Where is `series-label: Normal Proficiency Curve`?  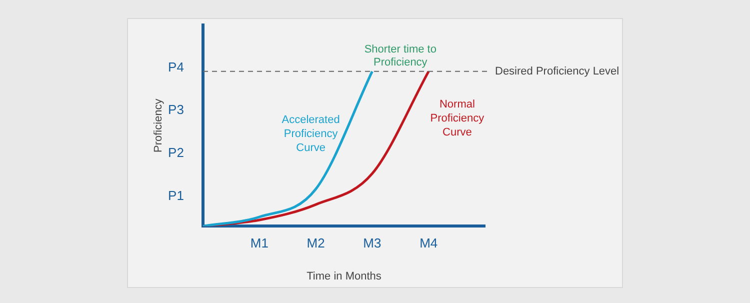
series-label: Normal Proficiency Curve is located at coordinates (457, 118).